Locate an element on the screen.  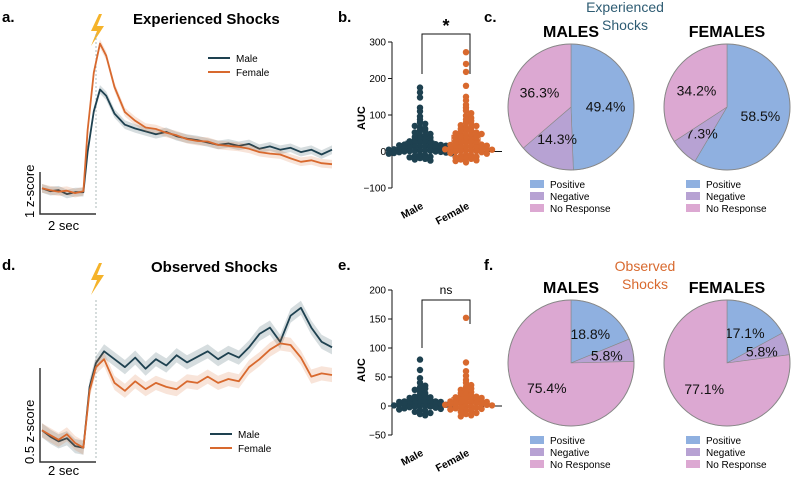
scatter-plot-b: 300 200 100 0 −100 Male Female is located at coordinates (432, 133).